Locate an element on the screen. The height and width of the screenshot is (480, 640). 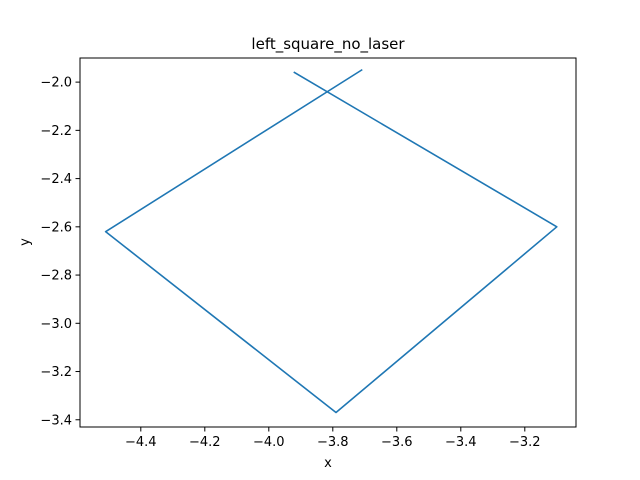
y-axis-label: y is located at coordinates (25, 242).